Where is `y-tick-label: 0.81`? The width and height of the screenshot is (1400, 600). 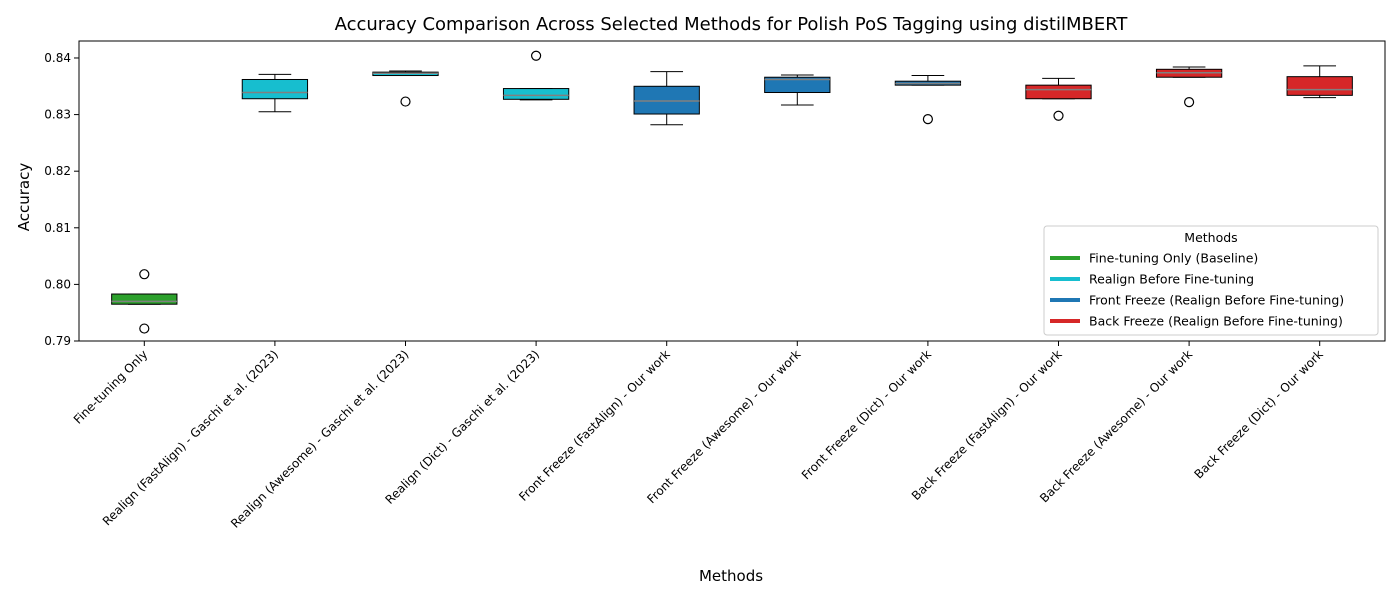
y-tick-label: 0.81 is located at coordinates (57, 228).